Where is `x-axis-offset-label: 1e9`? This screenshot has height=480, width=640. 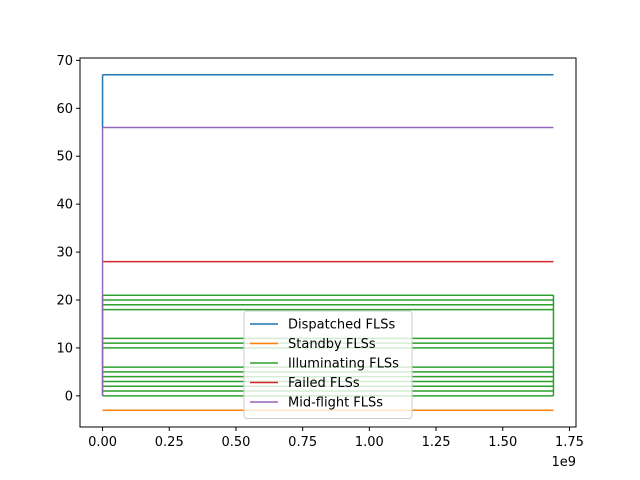
x-axis-offset-label: 1e9 is located at coordinates (563, 462).